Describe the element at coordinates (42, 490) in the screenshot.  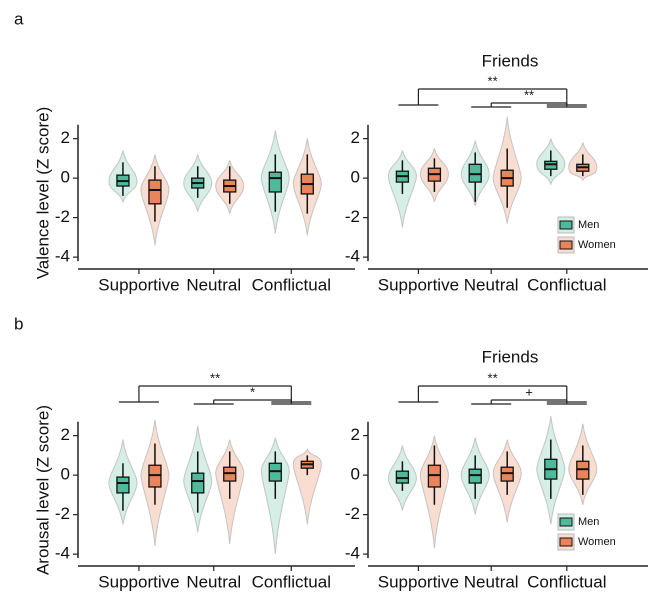
I see `y-axis-label: Arousal level (Z score)` at that location.